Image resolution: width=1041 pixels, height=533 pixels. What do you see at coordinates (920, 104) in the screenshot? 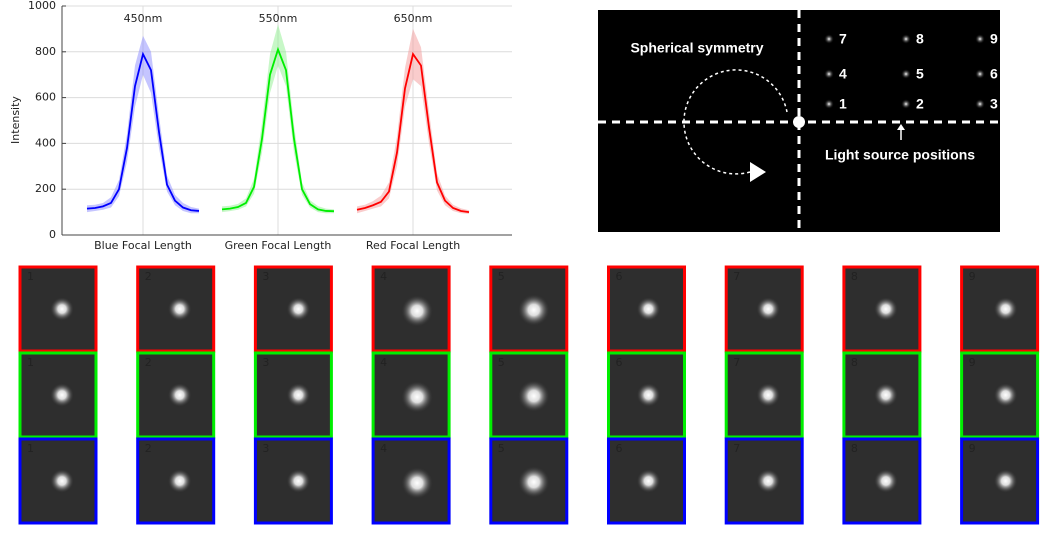
I see `position-label: 2` at bounding box center [920, 104].